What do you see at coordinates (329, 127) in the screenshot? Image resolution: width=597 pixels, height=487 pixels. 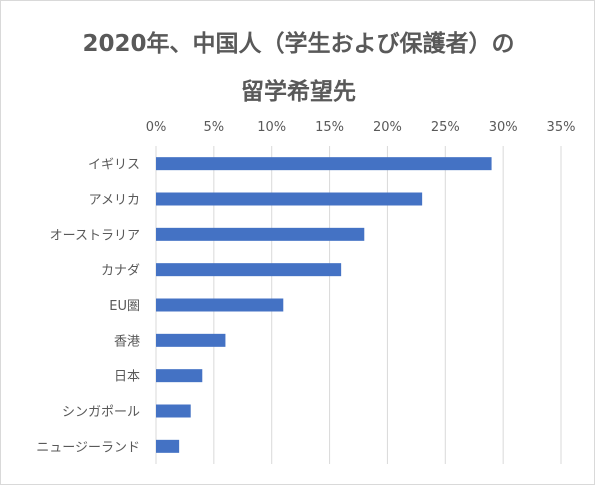 I see `x-tick-label: 15%` at bounding box center [329, 127].